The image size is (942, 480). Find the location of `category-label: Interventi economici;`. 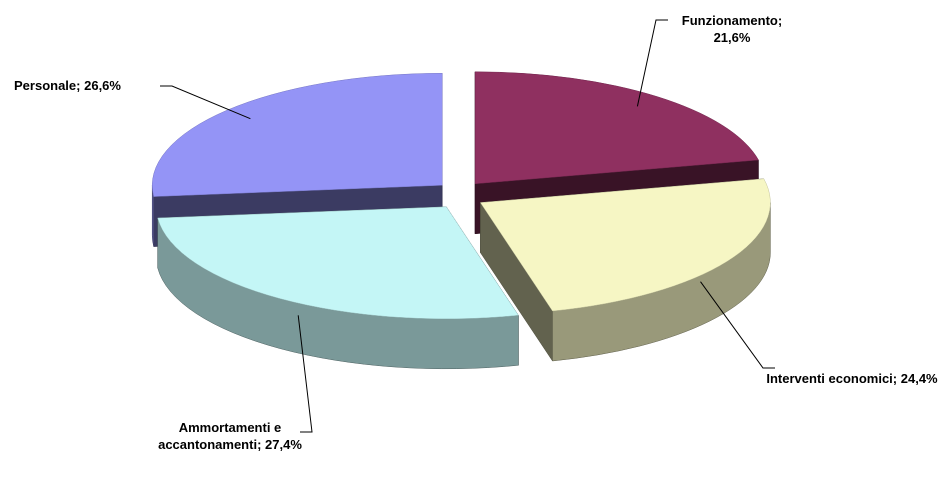

category-label: Interventi economici; is located at coordinates (832, 378).